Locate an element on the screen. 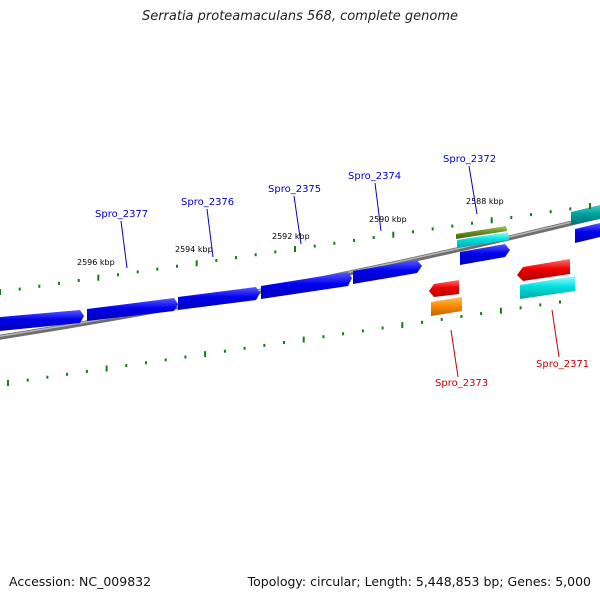 This screenshot has width=600, height=600. gene-label-spro-2372: Spro_2372 is located at coordinates (469, 159).